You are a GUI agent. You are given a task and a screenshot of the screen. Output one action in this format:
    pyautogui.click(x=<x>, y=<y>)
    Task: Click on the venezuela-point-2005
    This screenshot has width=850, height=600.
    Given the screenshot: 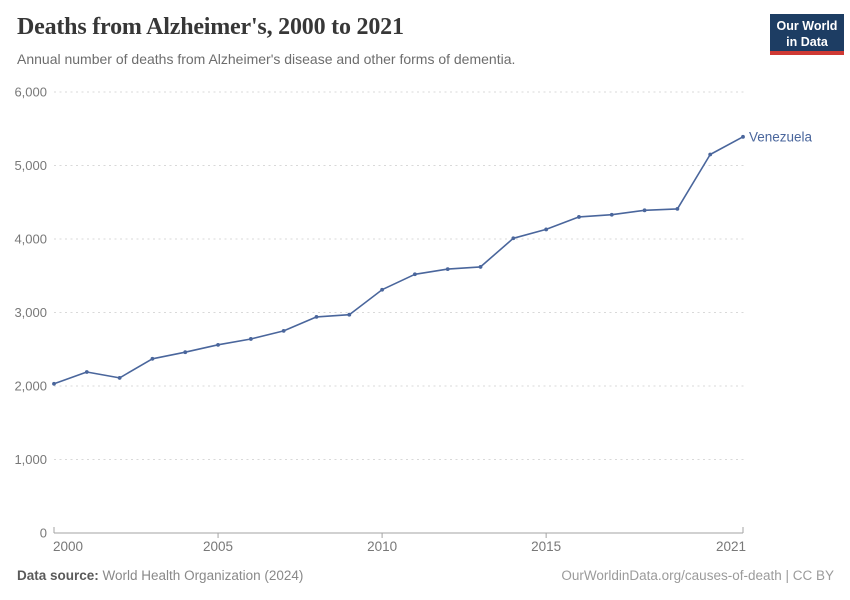 What is the action you would take?
    pyautogui.click(x=218, y=344)
    